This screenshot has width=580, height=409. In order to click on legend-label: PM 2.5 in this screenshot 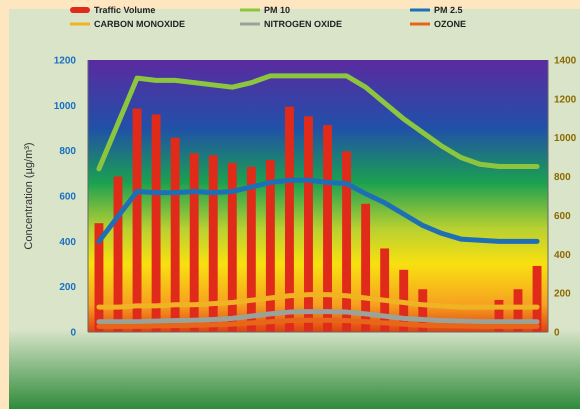, I will do `click(448, 10)`.